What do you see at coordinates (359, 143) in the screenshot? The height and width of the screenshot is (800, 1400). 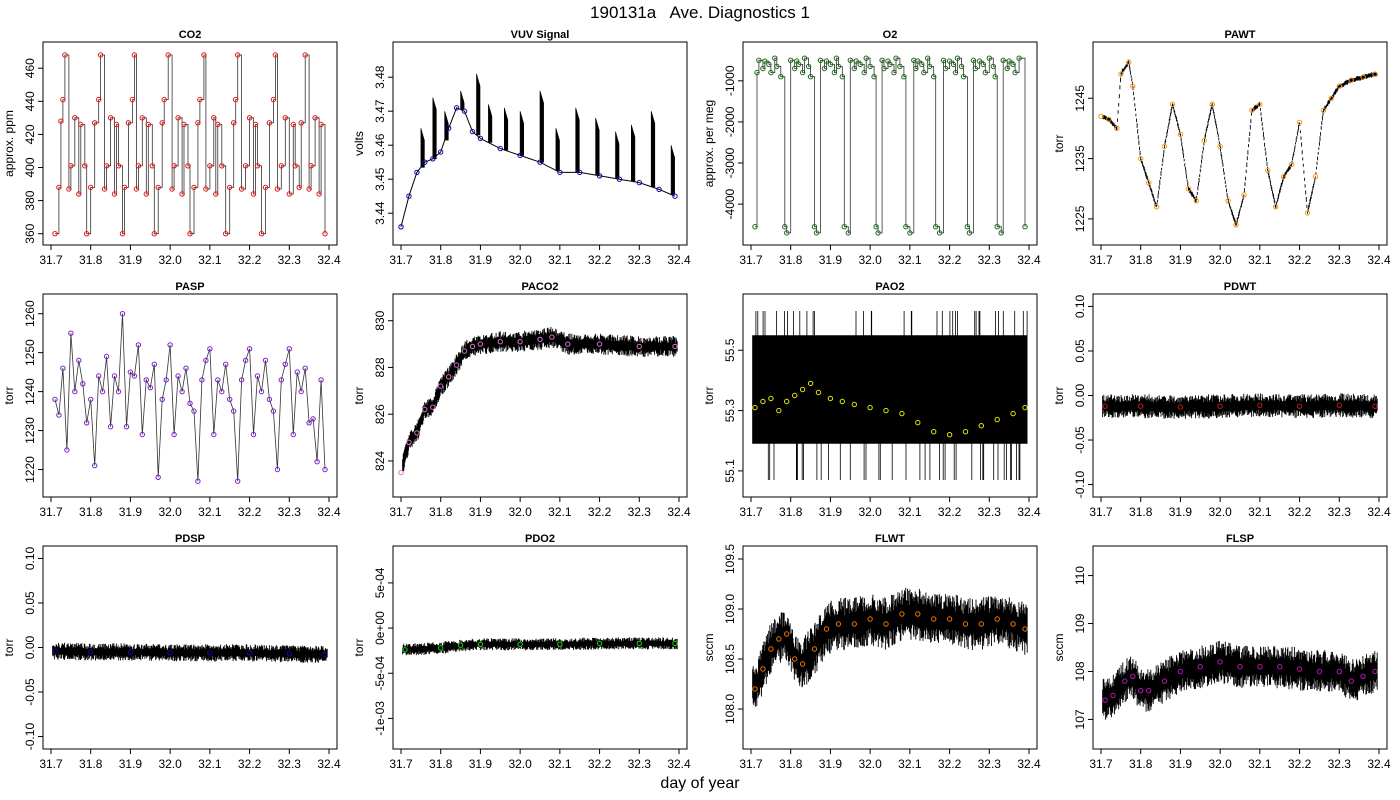 I see `y-axis-label-vuv-signal: volts` at bounding box center [359, 143].